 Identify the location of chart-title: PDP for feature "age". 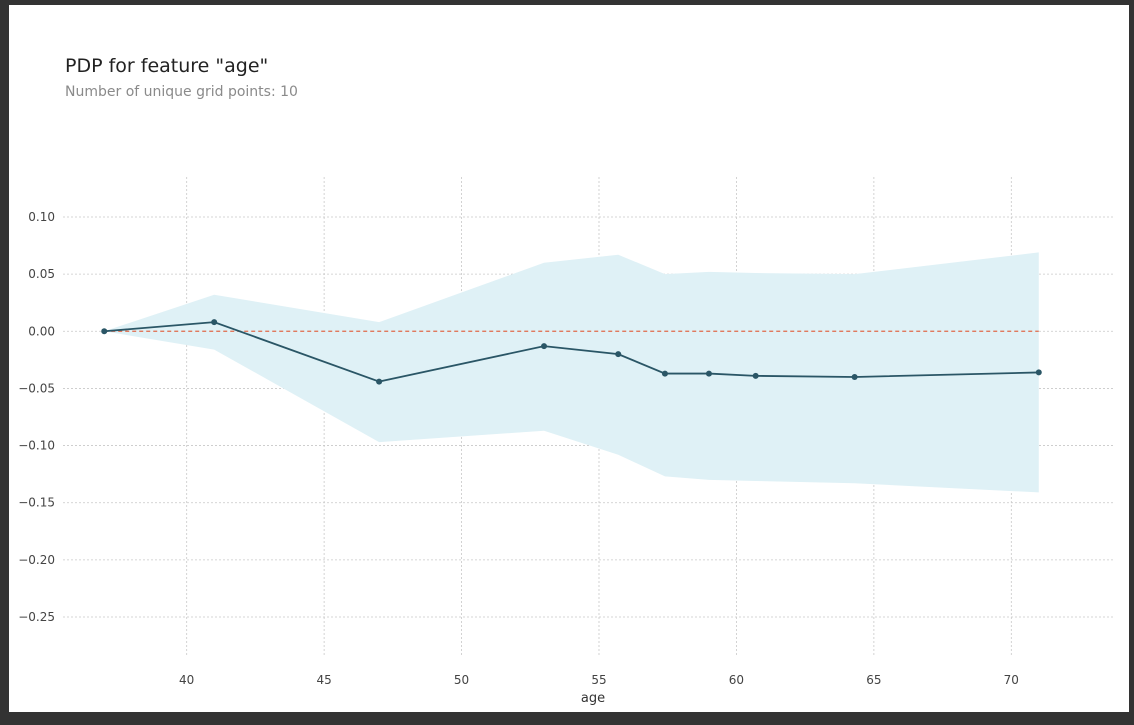
(167, 66).